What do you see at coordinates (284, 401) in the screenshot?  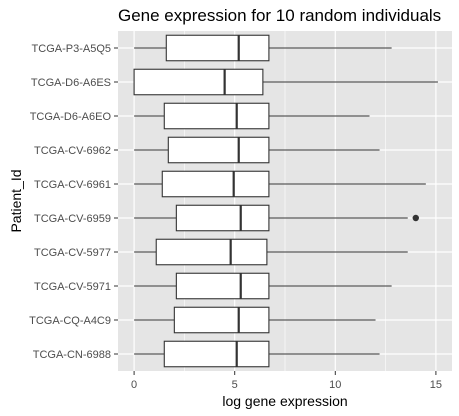 I see `x-axis-title: log gene expression` at bounding box center [284, 401].